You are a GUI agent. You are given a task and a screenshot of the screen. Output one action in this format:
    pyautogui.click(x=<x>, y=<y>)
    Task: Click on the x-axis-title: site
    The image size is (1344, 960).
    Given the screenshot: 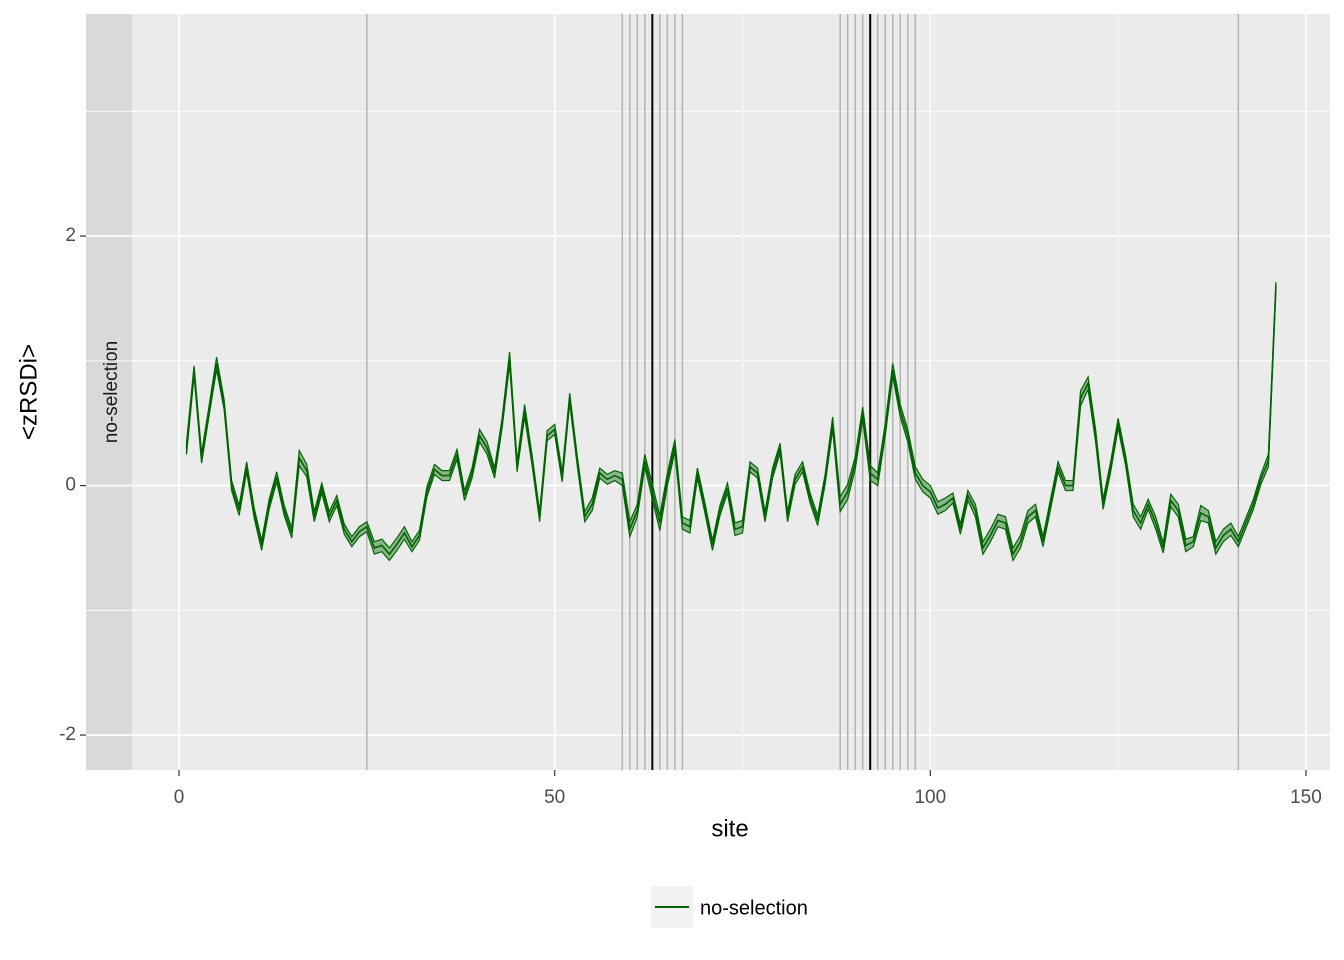 What is the action you would take?
    pyautogui.click(x=729, y=828)
    